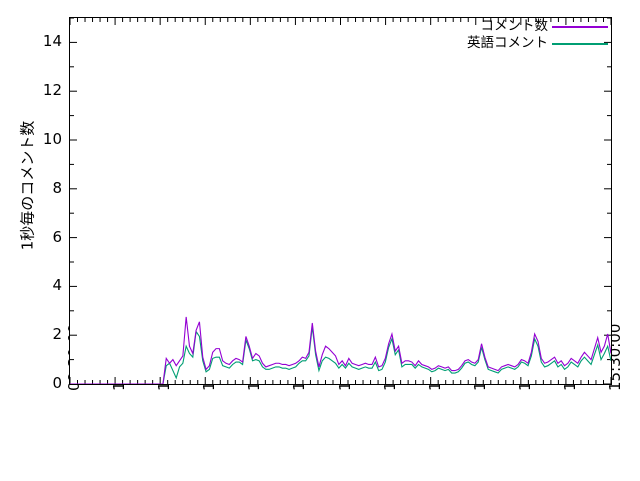 This screenshot has height=481, width=640. I want to click on y-tick-label: 12, so click(52, 90).